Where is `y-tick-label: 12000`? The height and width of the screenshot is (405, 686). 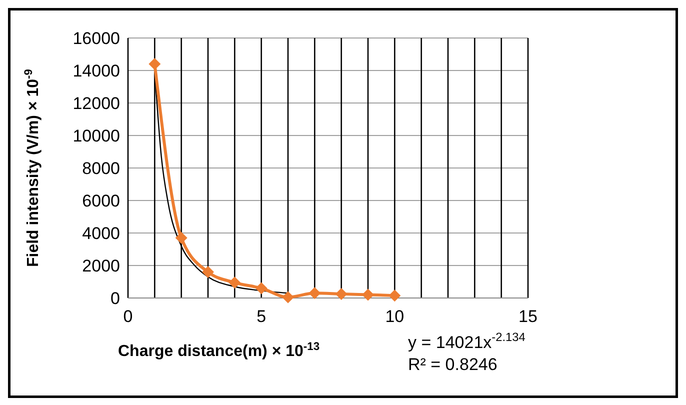
y-tick-label: 12000 is located at coordinates (96, 103).